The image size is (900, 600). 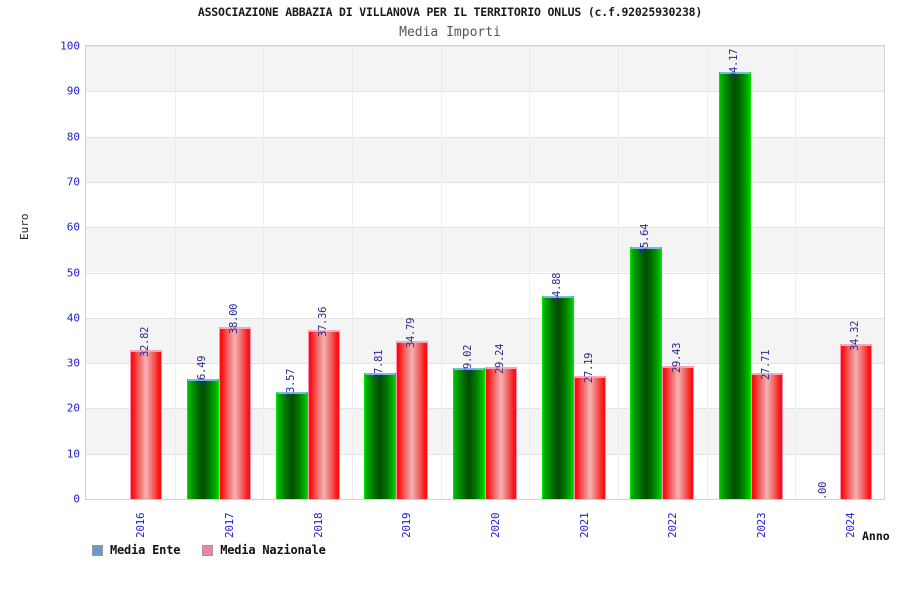 What do you see at coordinates (73, 408) in the screenshot?
I see `y-tick-20: 20` at bounding box center [73, 408].